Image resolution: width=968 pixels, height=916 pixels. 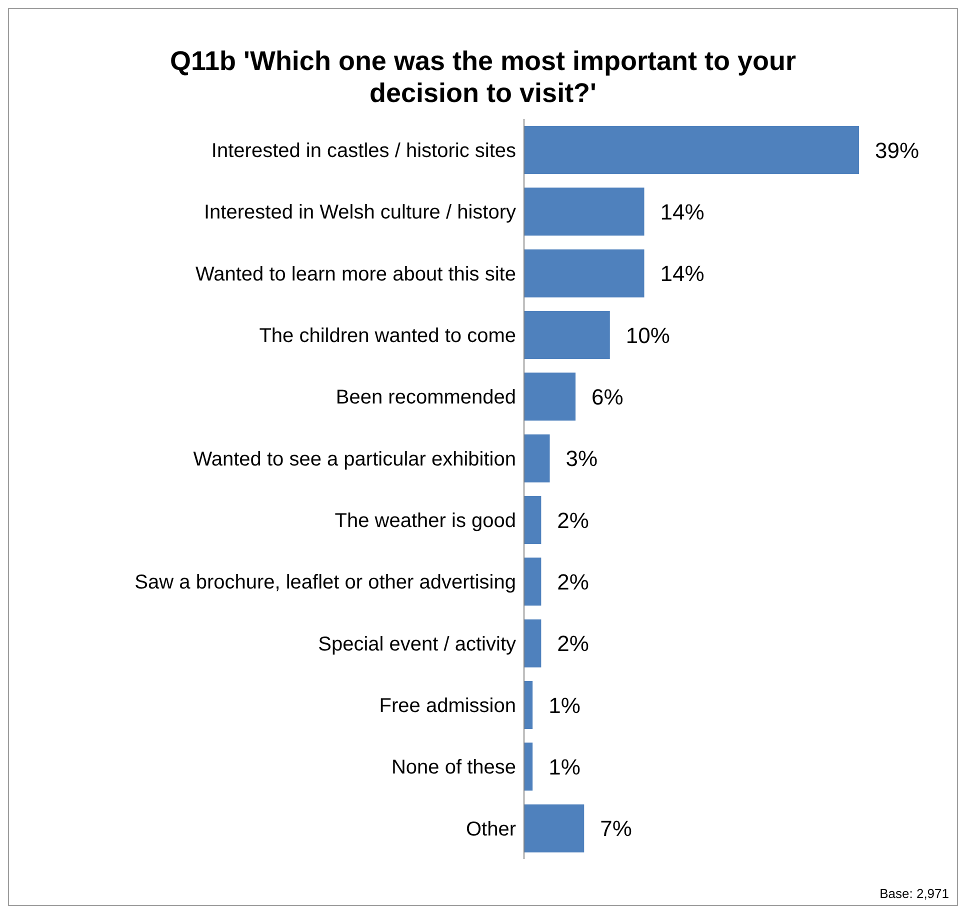 I want to click on y-tick-label: The weather is good, so click(x=425, y=521).